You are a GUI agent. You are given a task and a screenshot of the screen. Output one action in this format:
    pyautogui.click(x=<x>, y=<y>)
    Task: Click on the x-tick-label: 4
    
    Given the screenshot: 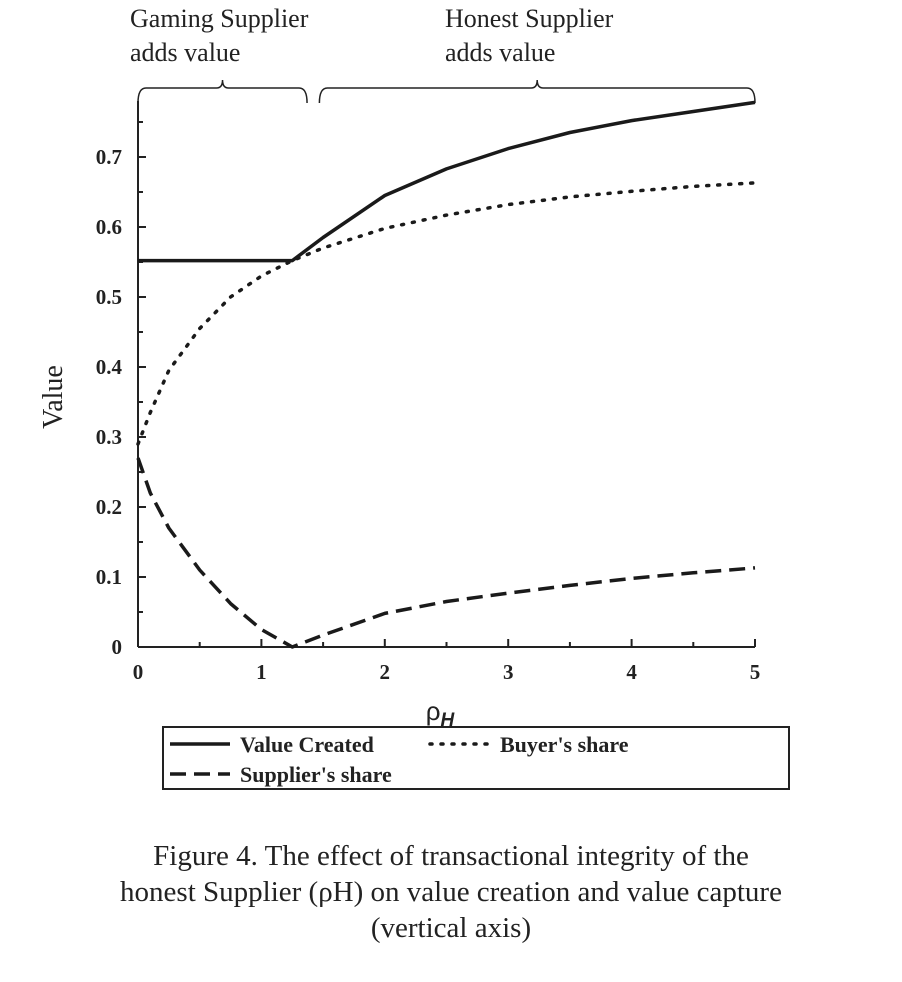 What is the action you would take?
    pyautogui.click(x=631, y=672)
    